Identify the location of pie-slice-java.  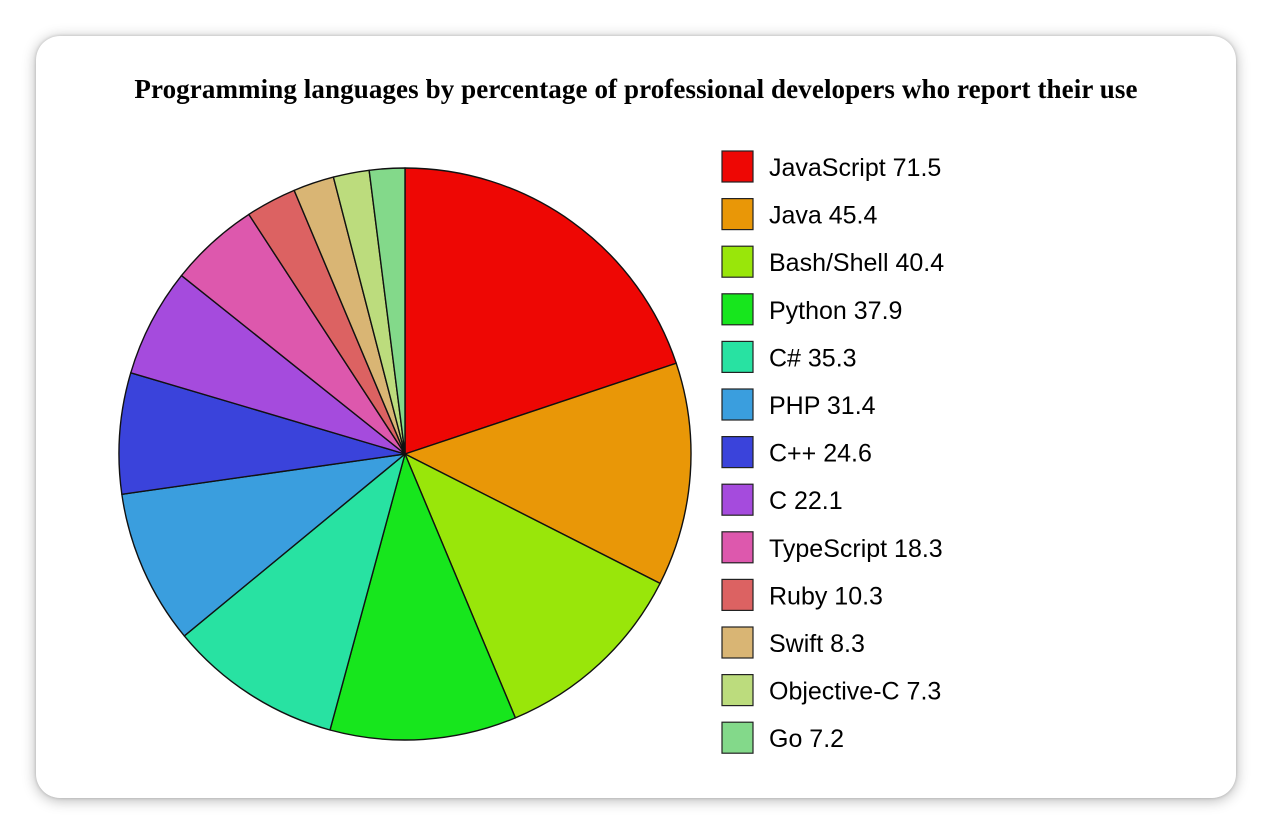
(548, 473).